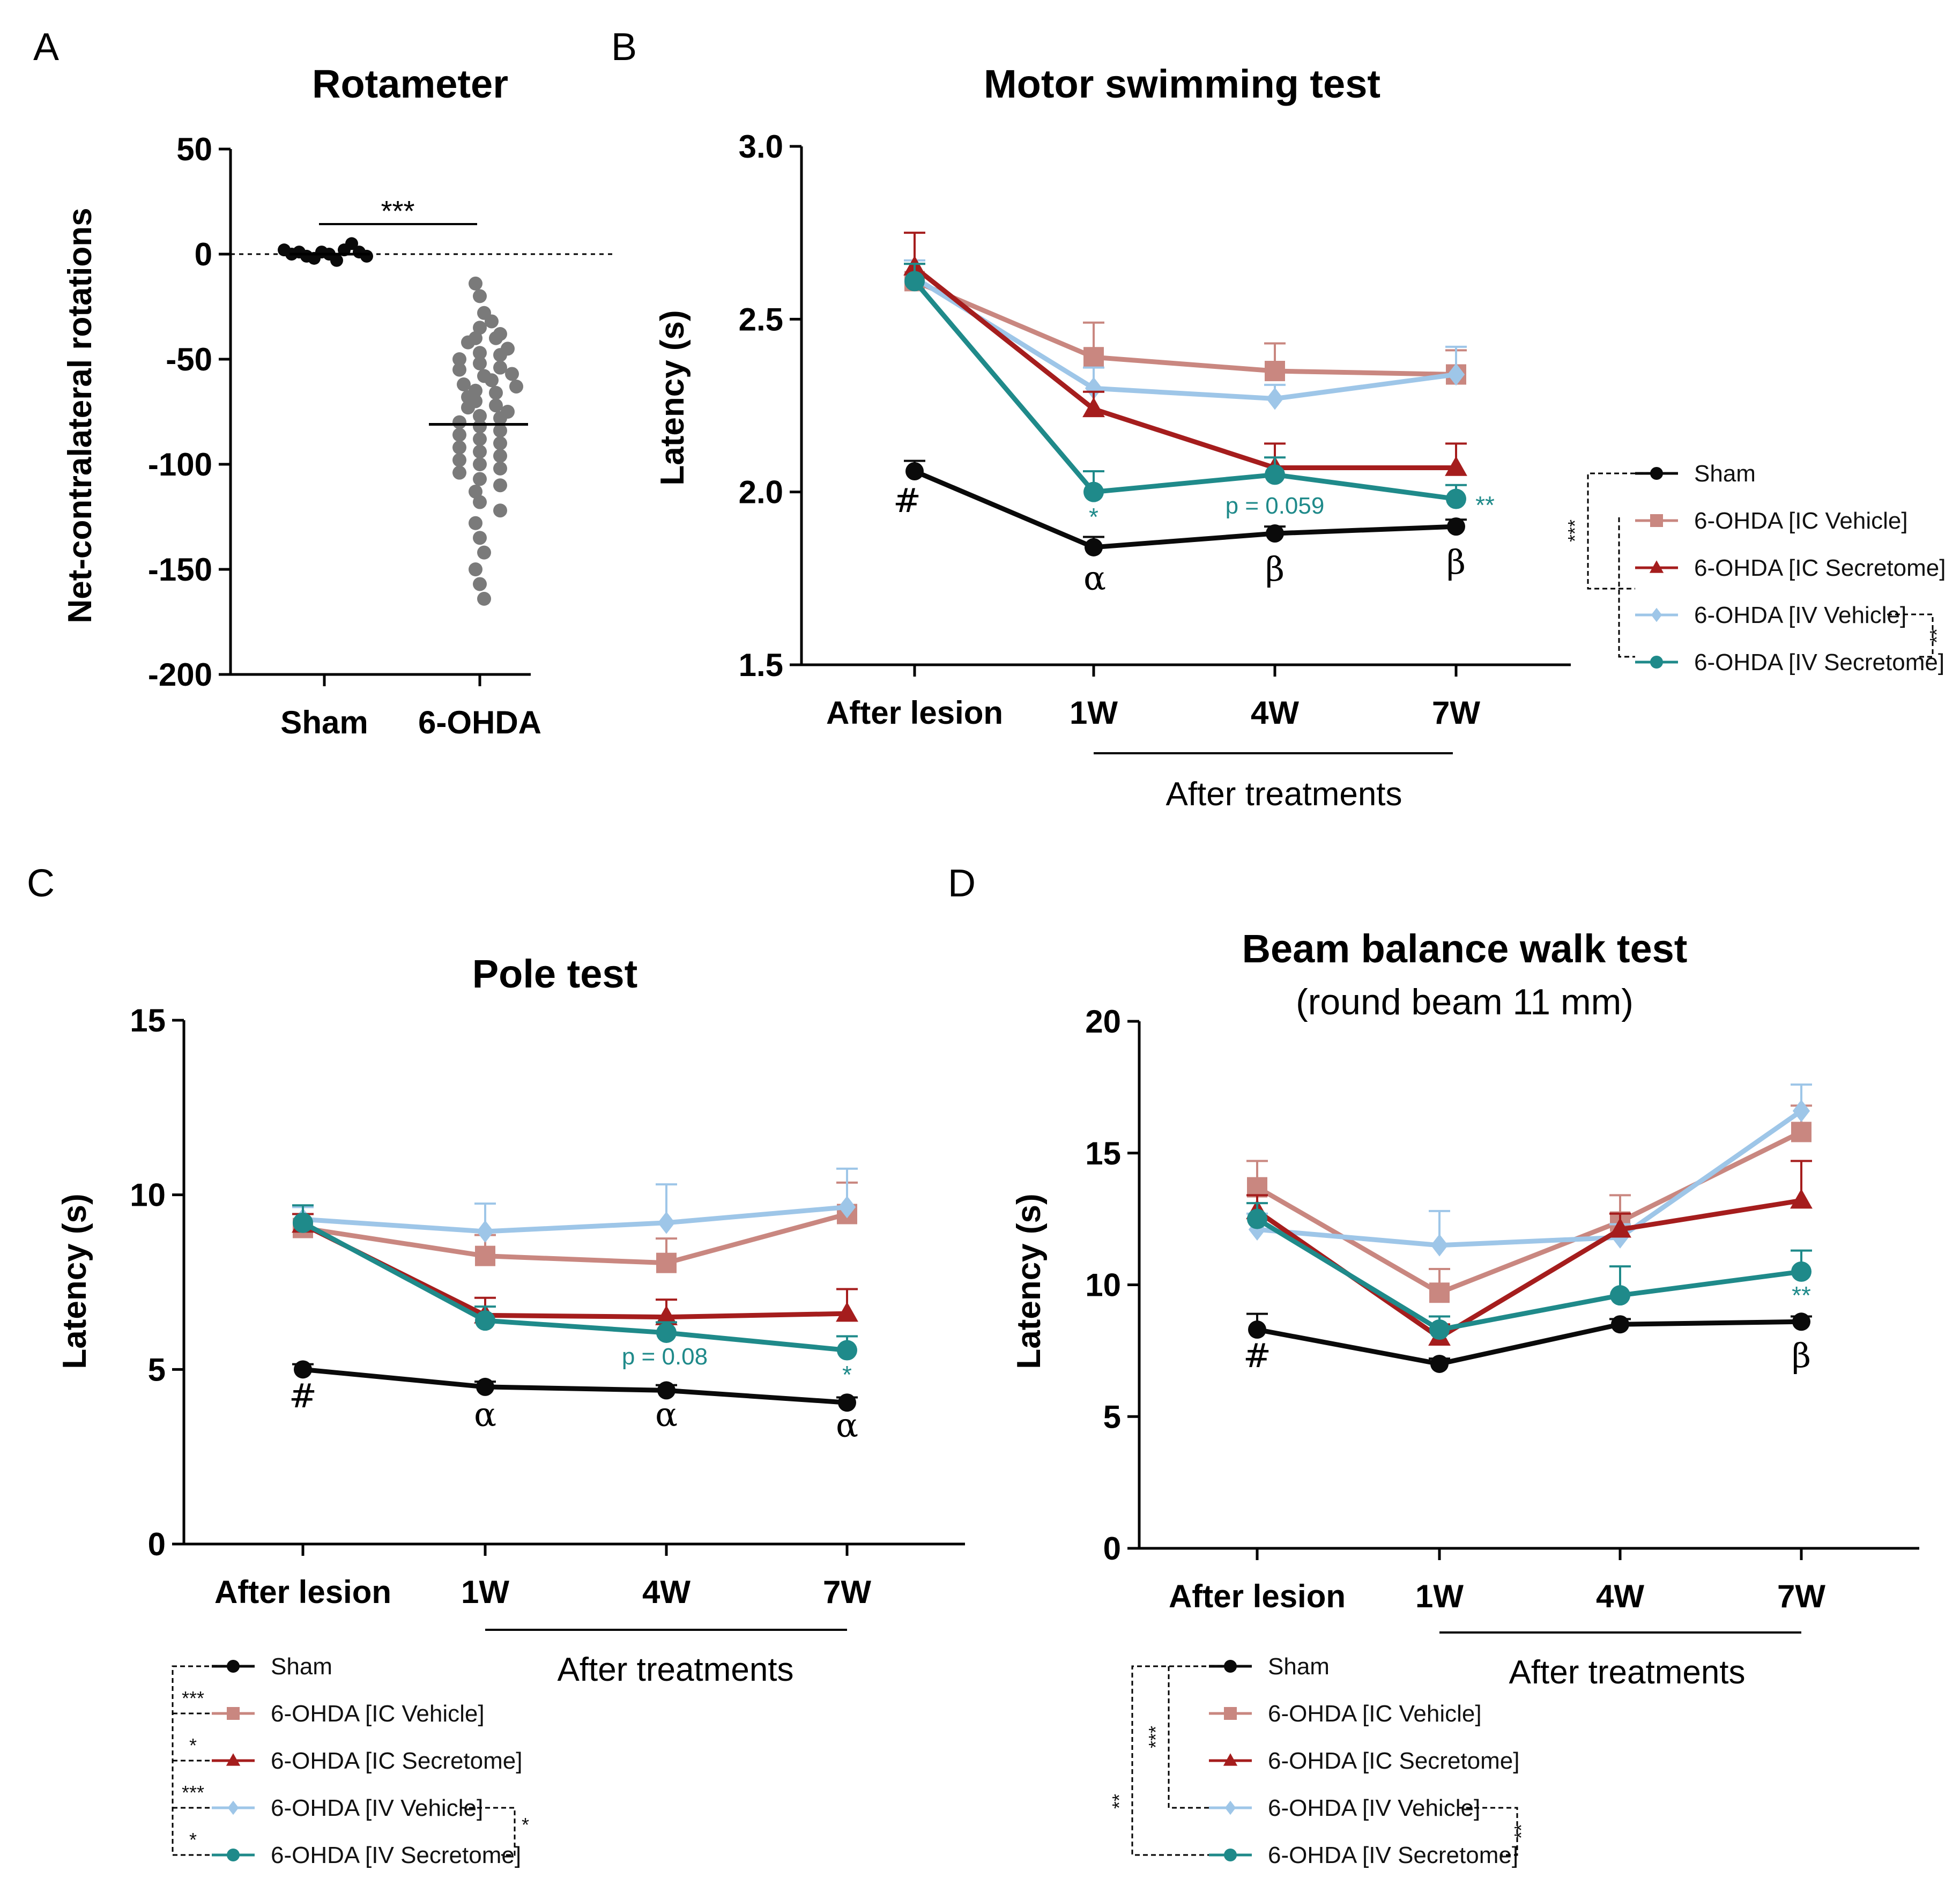  I want to click on panel-a-axes: 50 0 -50 -100 -150 -200, so click(339, 412).